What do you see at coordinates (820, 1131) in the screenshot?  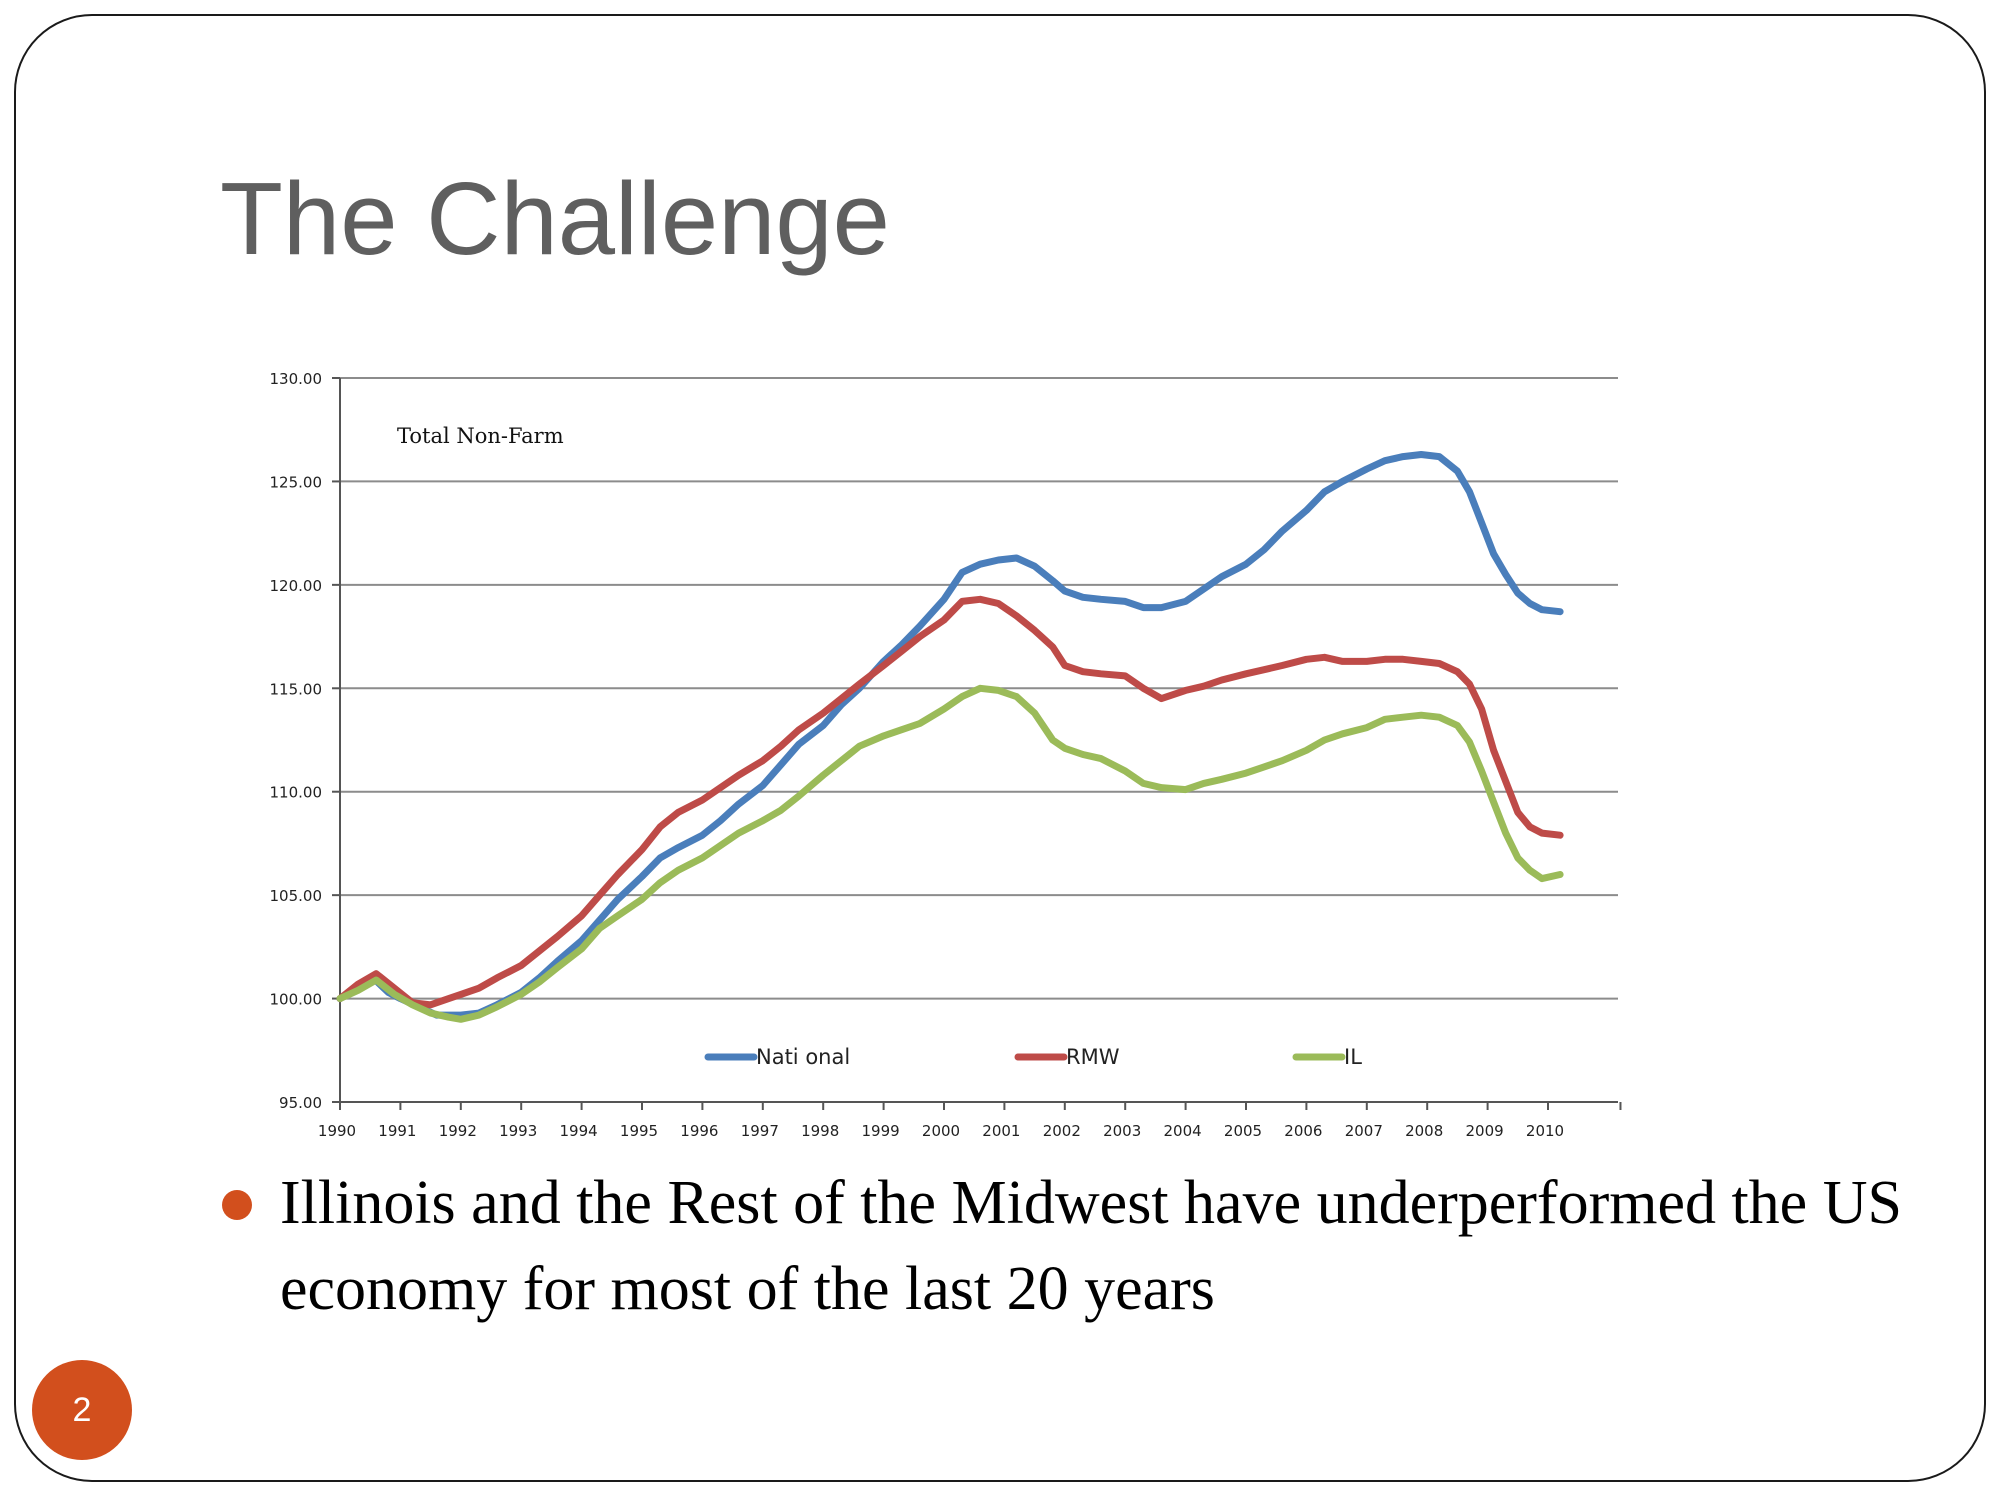 I see `x-tick-label: 1998` at bounding box center [820, 1131].